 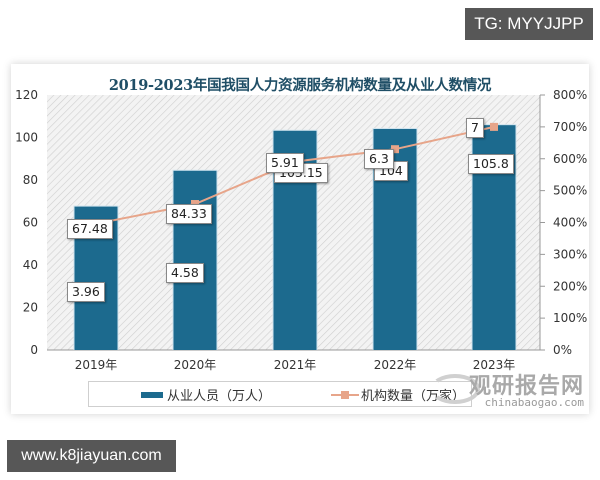 I want to click on x-category-label: 2022年, so click(x=395, y=365).